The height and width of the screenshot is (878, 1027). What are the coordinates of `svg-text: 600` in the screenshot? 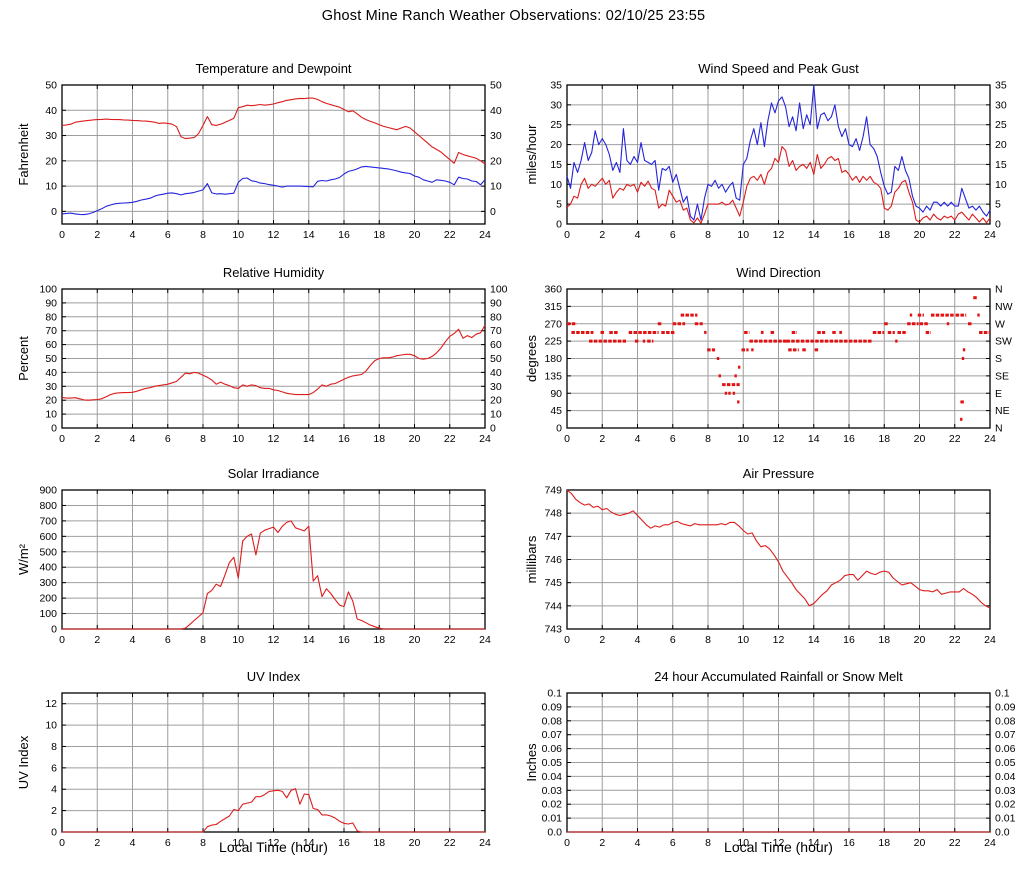 It's located at (48, 537).